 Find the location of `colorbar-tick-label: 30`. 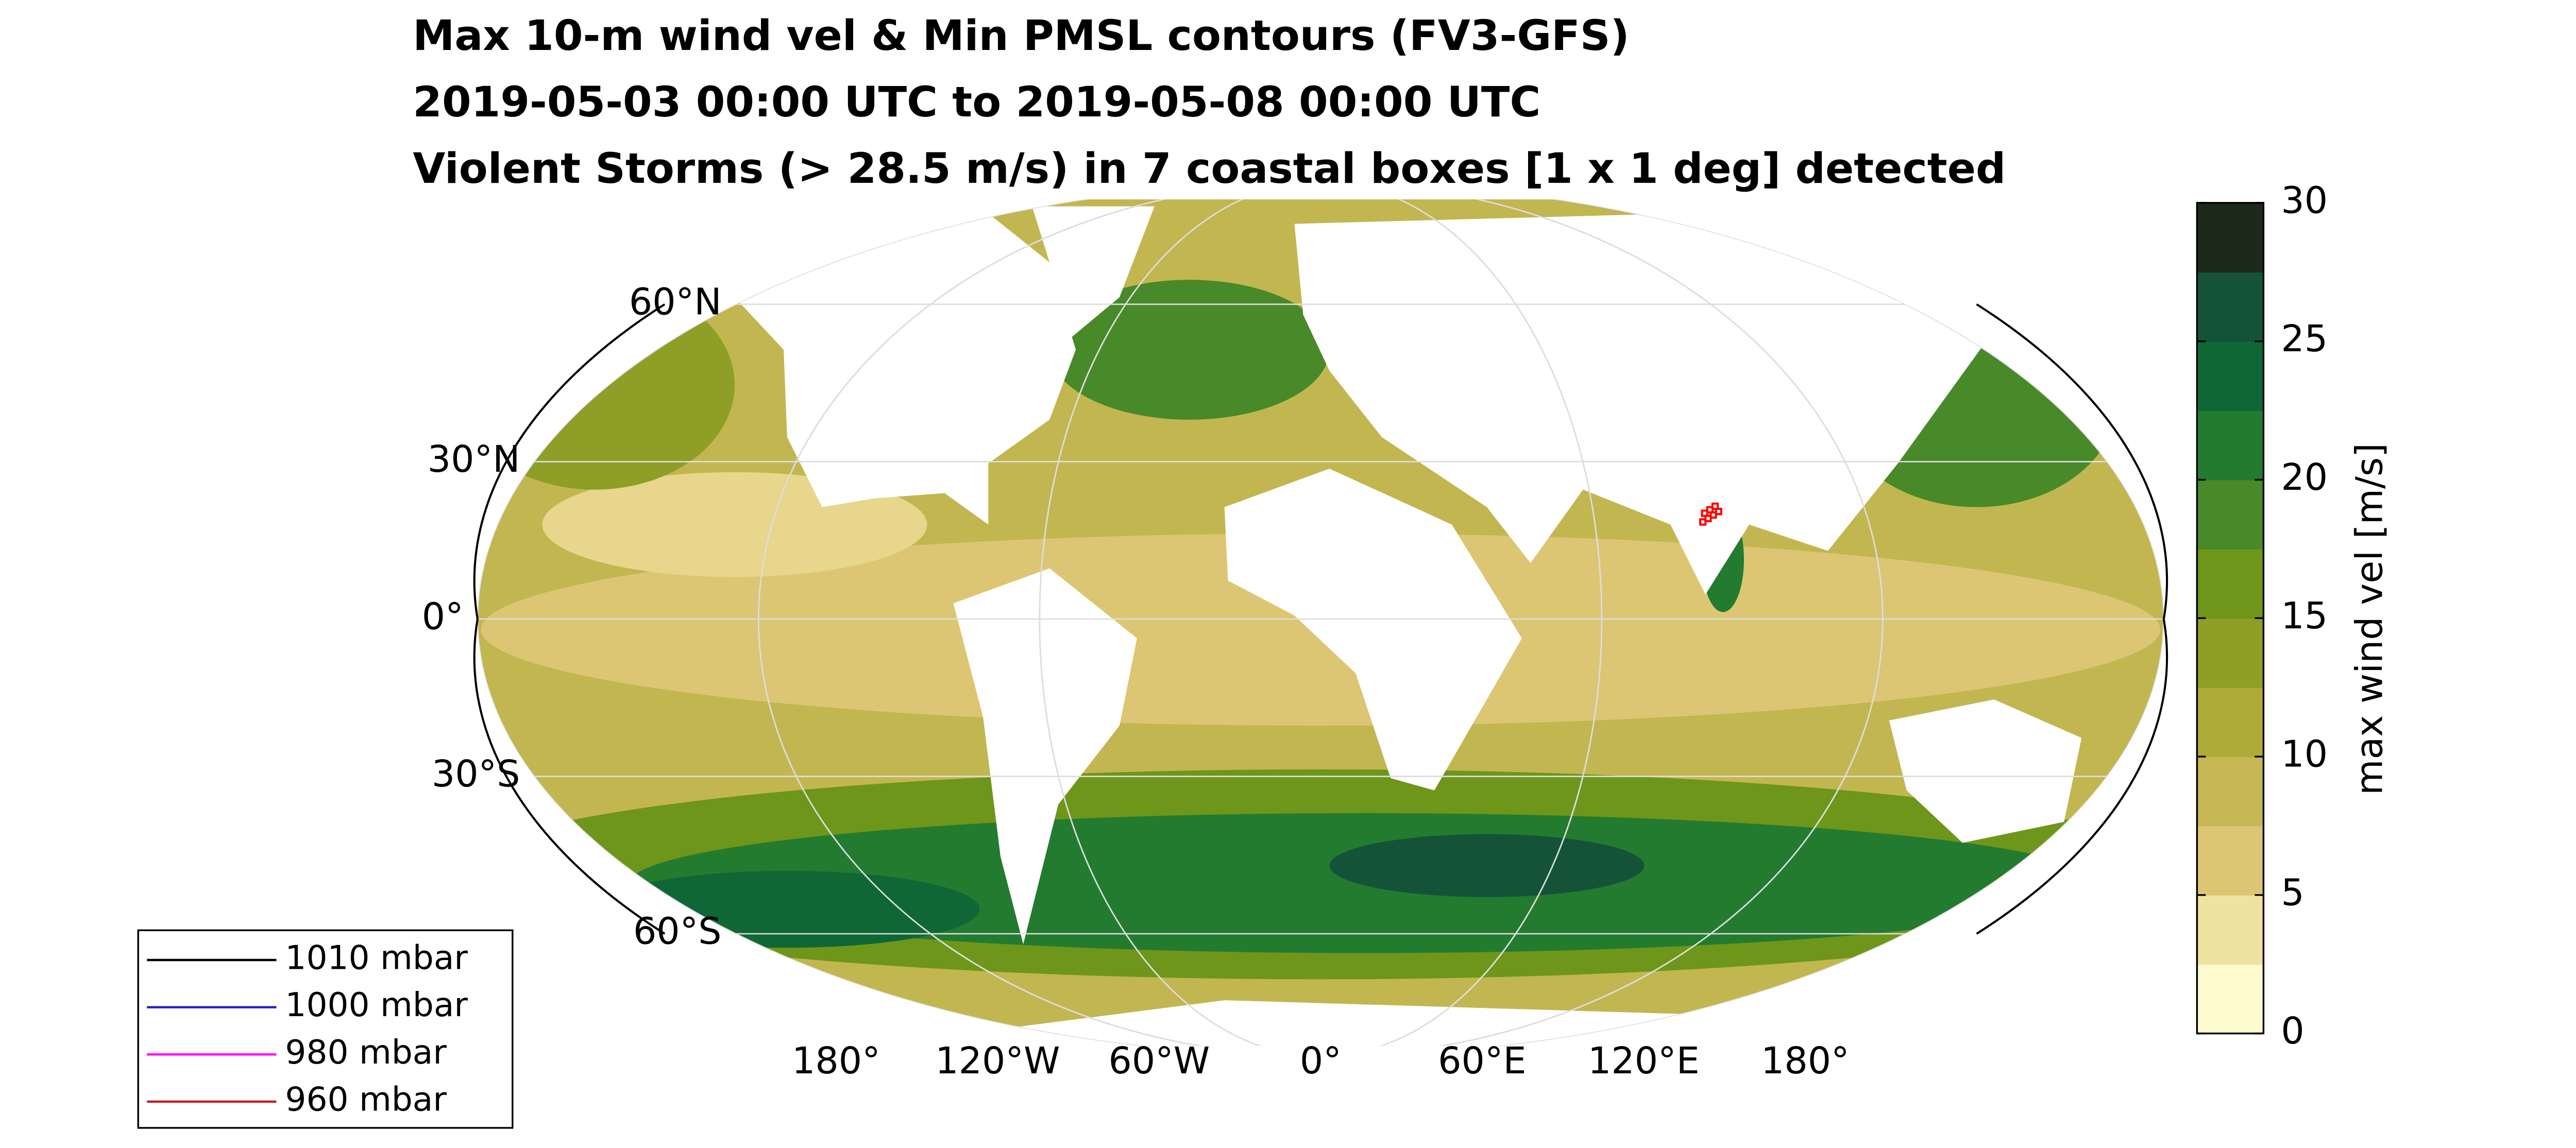

colorbar-tick-label: 30 is located at coordinates (2304, 200).